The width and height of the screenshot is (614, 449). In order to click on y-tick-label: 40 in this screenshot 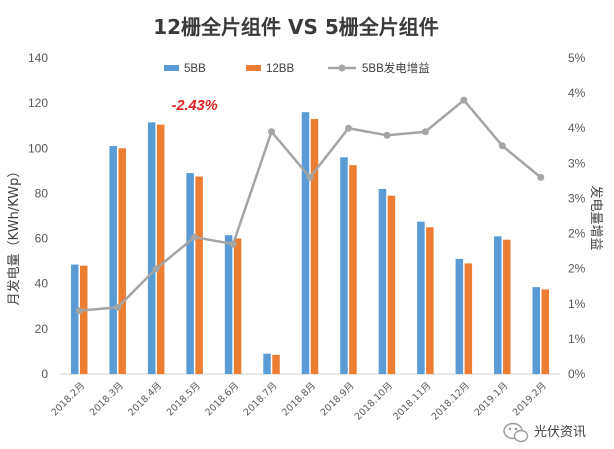, I will do `click(42, 284)`.